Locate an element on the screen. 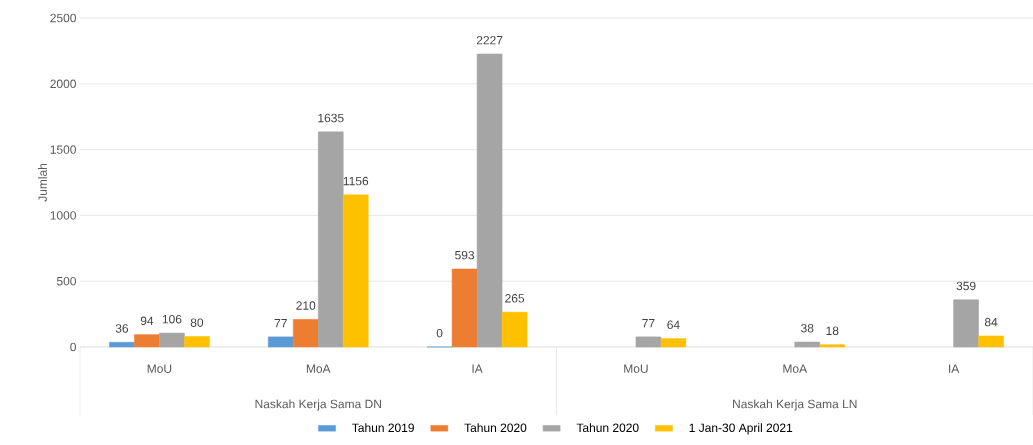 The width and height of the screenshot is (1033, 445). text: Naskah Kerja Sama DN is located at coordinates (318, 405).